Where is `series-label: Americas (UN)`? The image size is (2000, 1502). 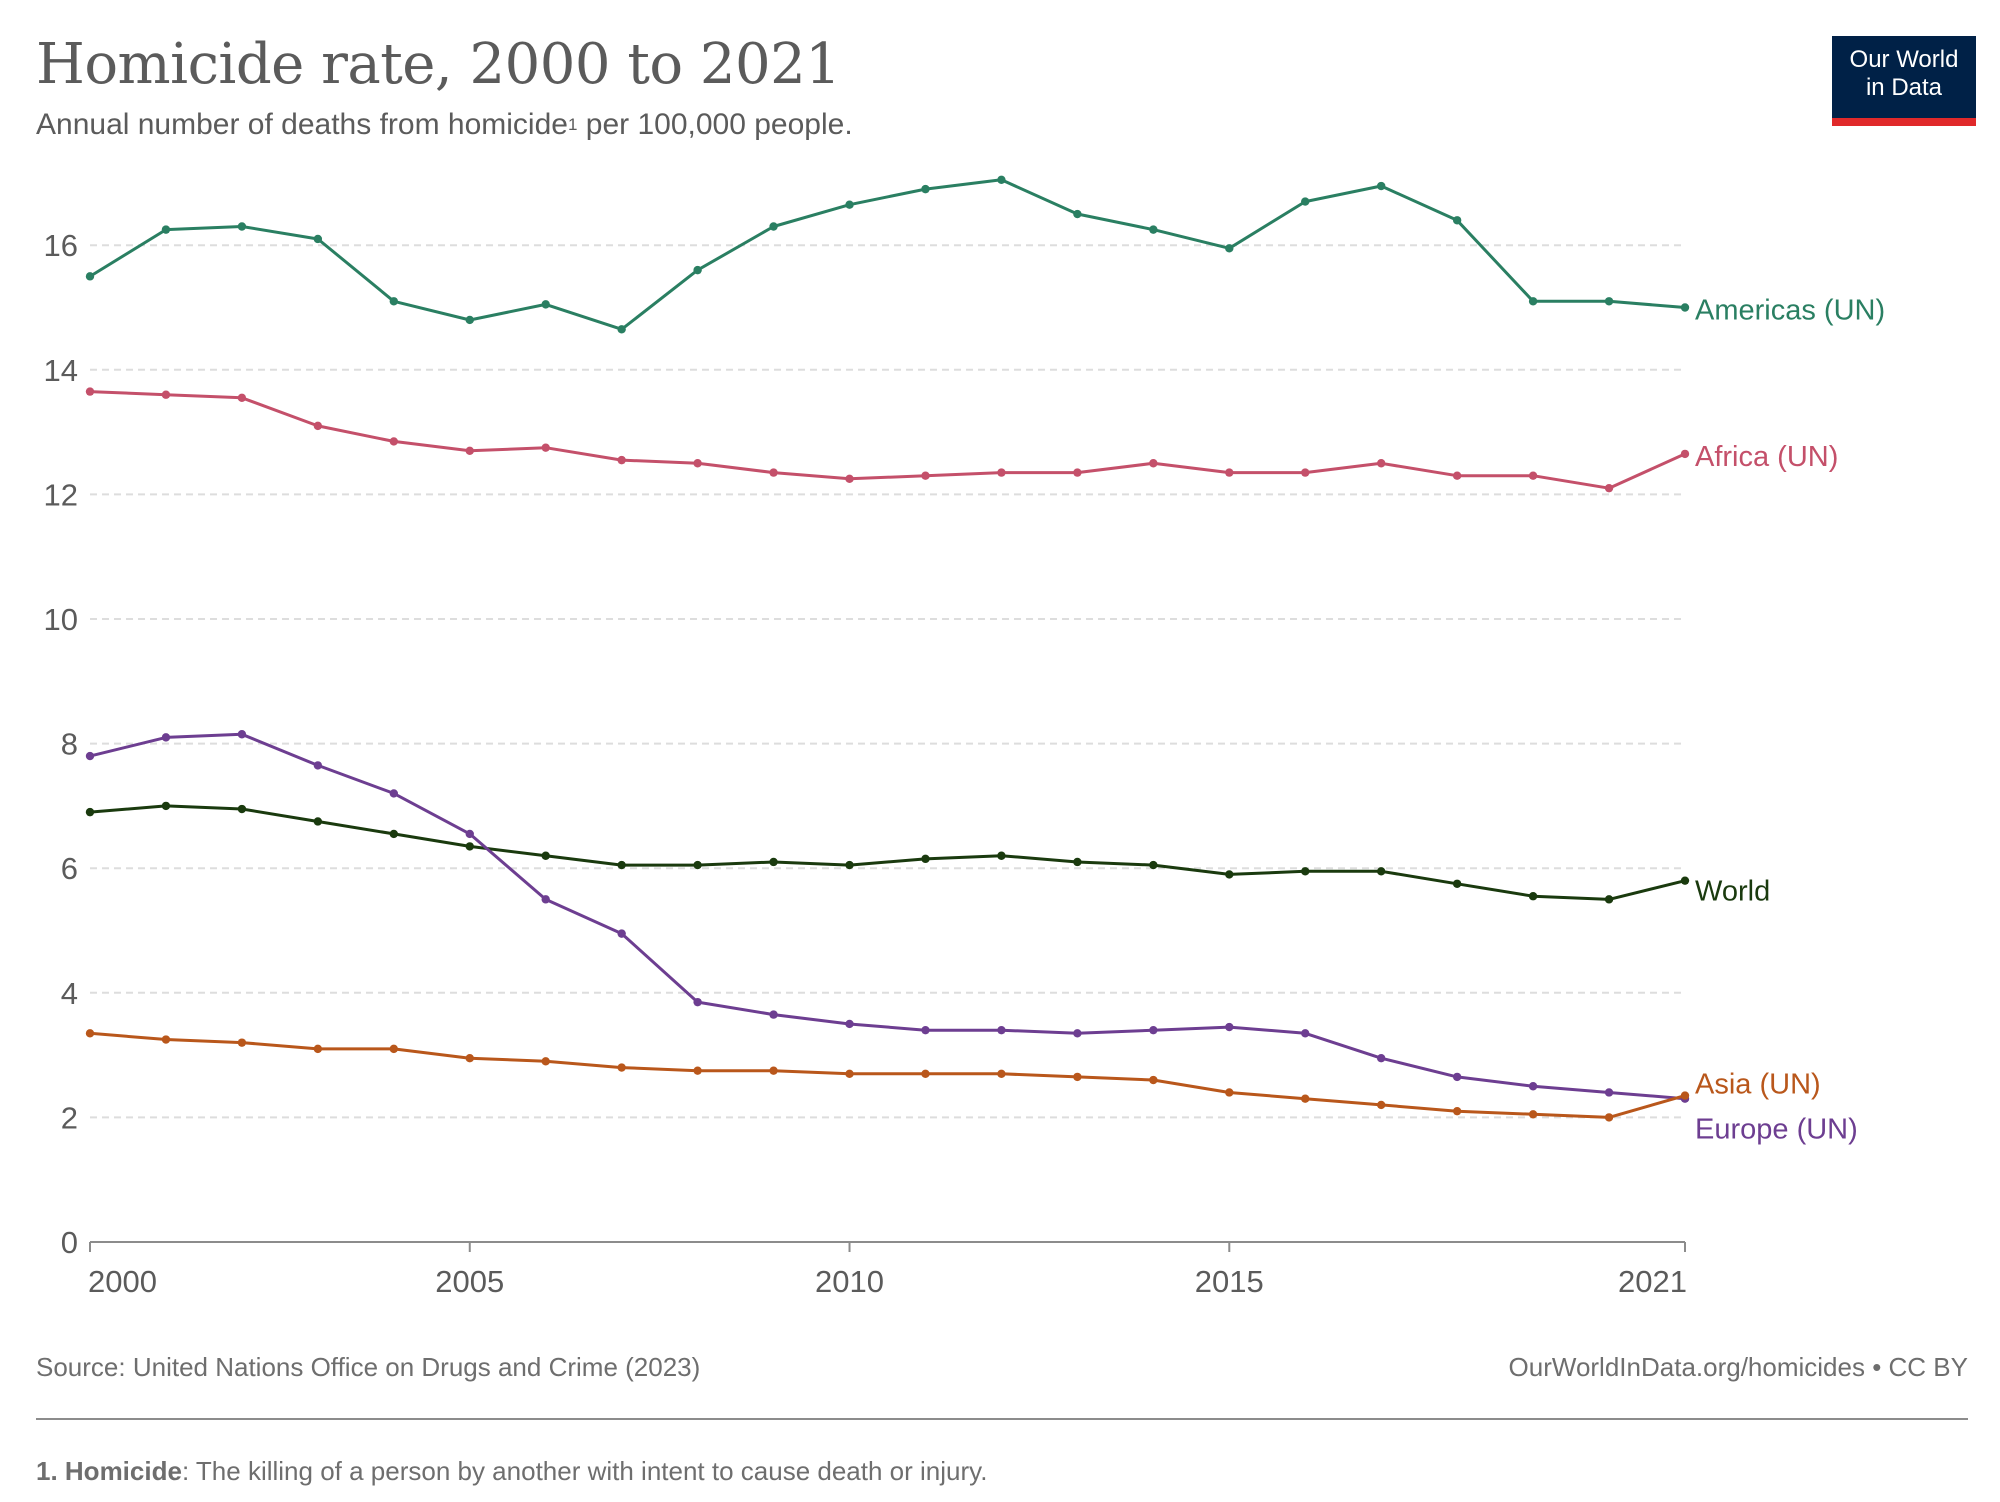 series-label: Americas (UN) is located at coordinates (1790, 311).